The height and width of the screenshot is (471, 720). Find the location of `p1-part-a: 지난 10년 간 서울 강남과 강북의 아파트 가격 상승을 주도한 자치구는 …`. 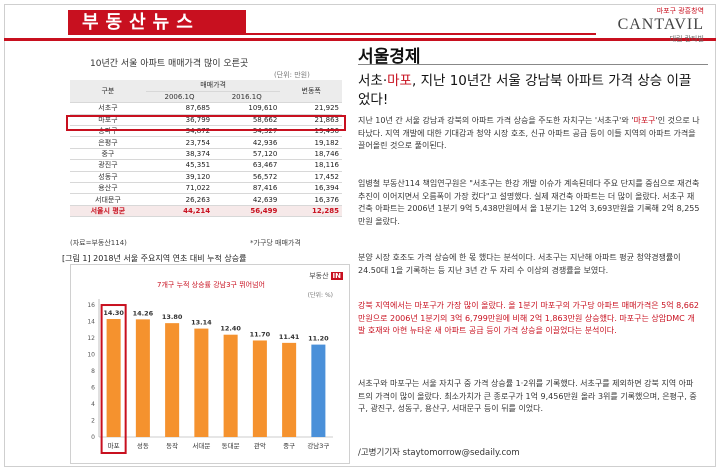

p1-part-a: 지난 10년 간 서울 강남과 강북의 아파트 가격 상승을 주도한 자치구는 … is located at coordinates (496, 120).